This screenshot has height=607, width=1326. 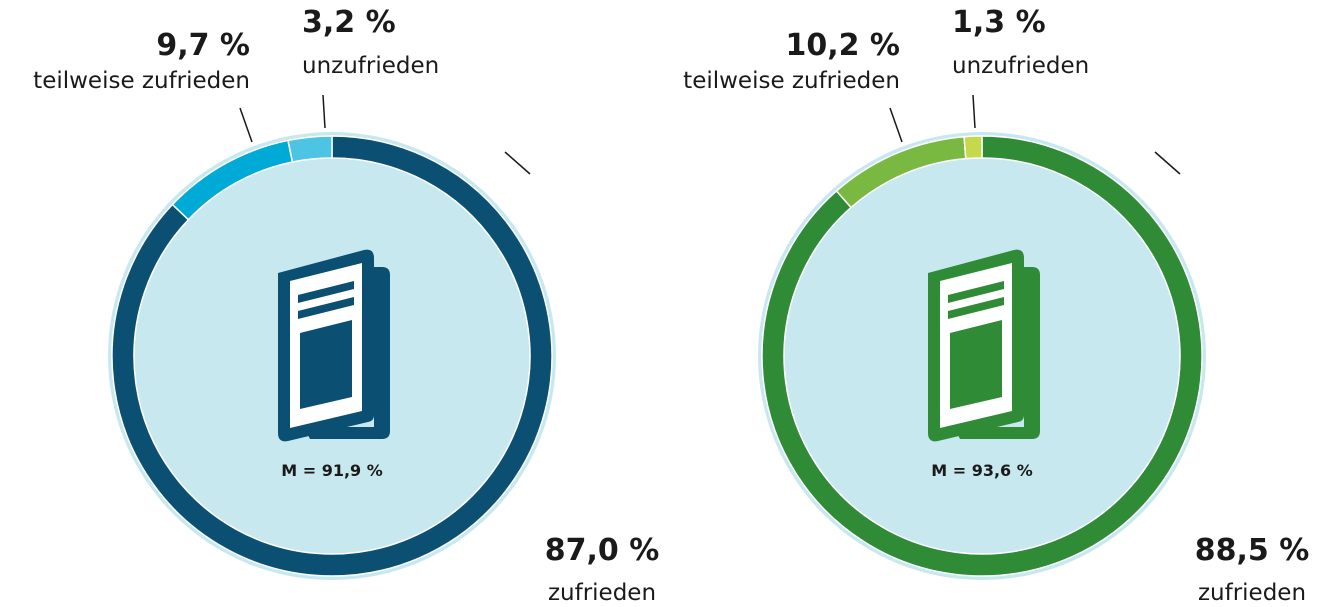 What do you see at coordinates (332, 470) in the screenshot?
I see `mean-annotation: M = 91,9 %` at bounding box center [332, 470].